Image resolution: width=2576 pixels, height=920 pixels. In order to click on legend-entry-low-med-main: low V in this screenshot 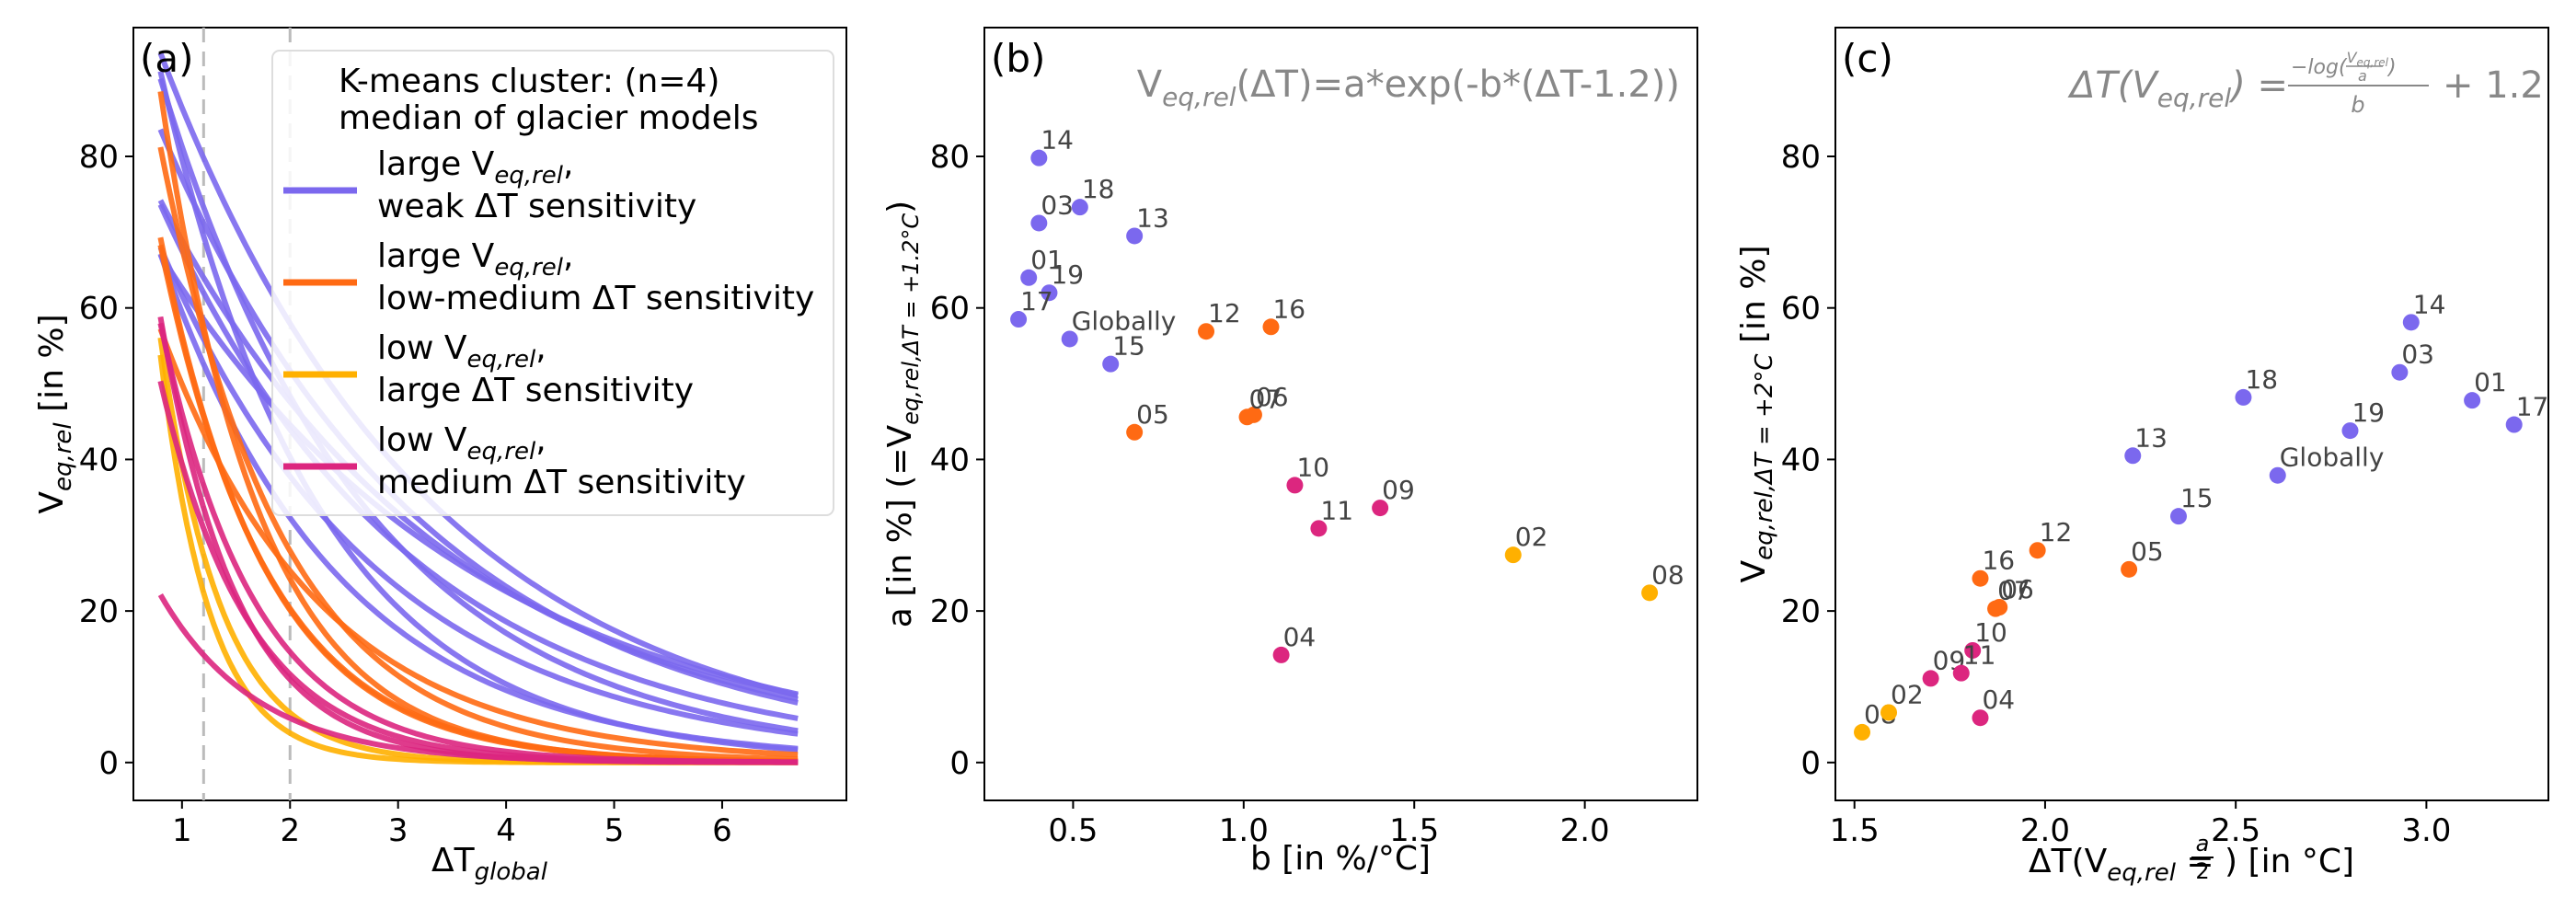, I will do `click(422, 440)`.